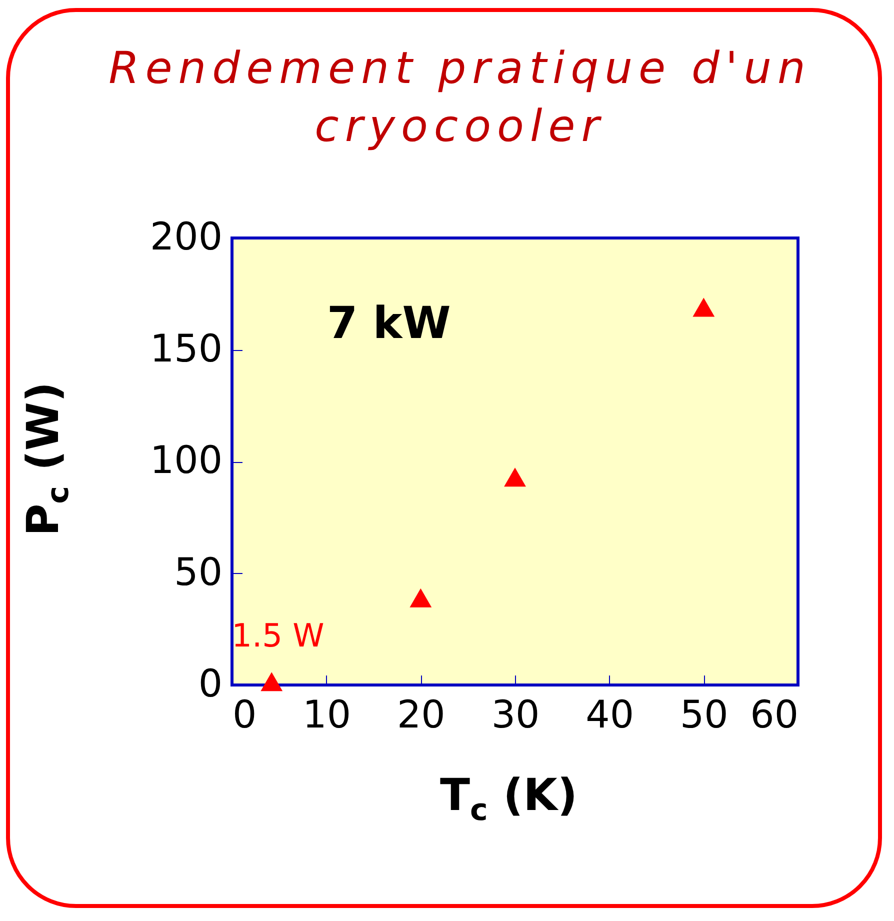 This screenshot has width=894, height=921. I want to click on x-tick-label: 60, so click(774, 714).